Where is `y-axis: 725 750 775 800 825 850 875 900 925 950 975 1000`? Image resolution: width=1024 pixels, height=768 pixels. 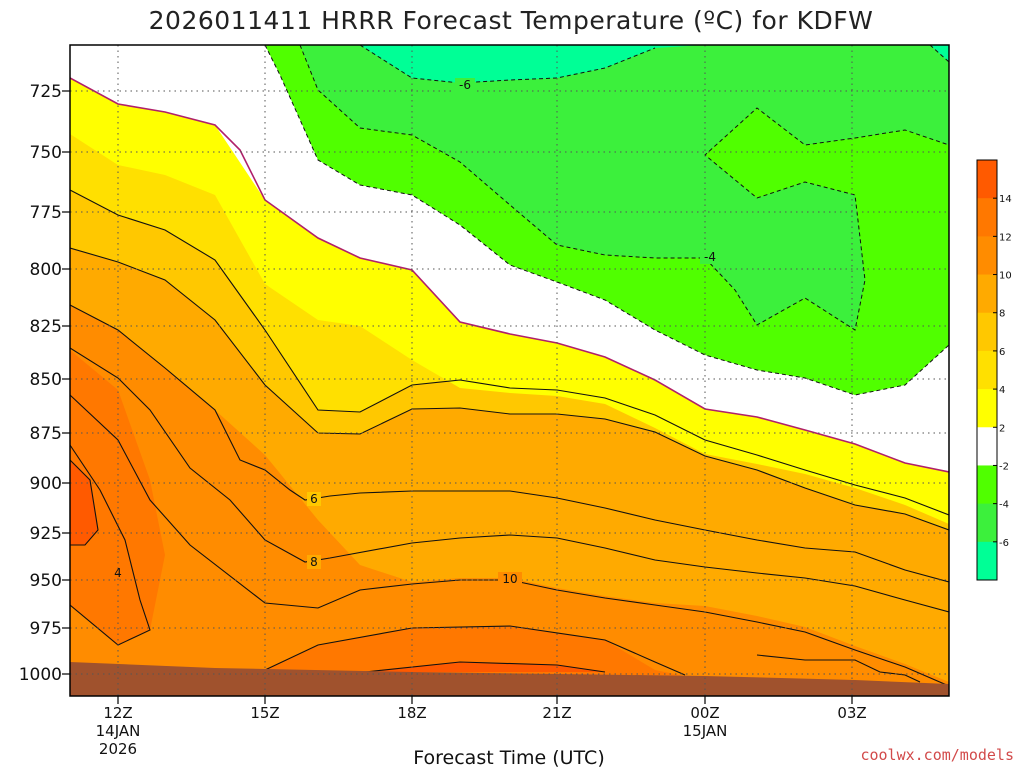
y-axis: 725 750 775 800 825 850 875 900 925 950 975 1000 is located at coordinates (44, 383).